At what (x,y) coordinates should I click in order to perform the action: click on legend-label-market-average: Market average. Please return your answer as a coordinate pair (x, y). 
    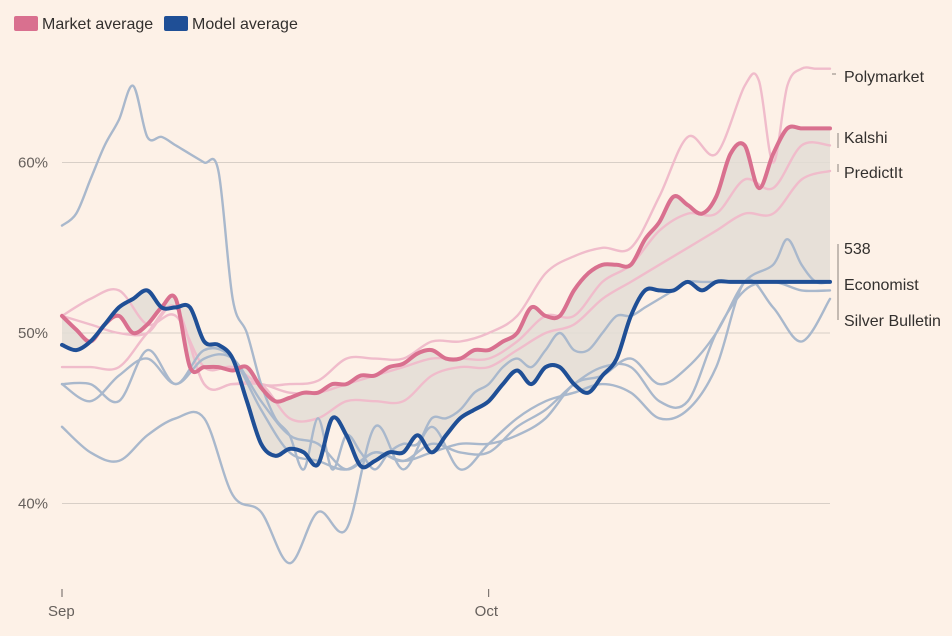
    Looking at the image, I should click on (97, 24).